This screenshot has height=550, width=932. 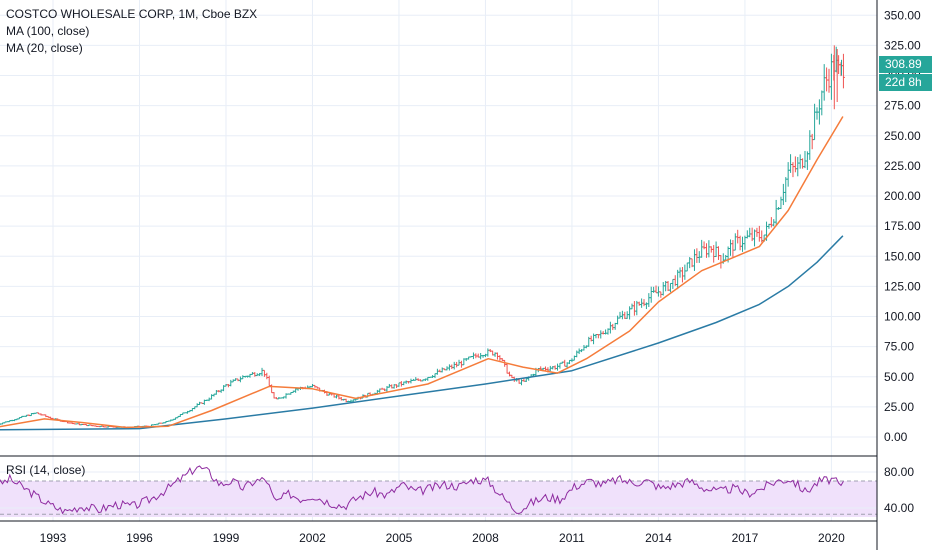 I want to click on price-tick-label: 175.00, so click(x=902, y=226).